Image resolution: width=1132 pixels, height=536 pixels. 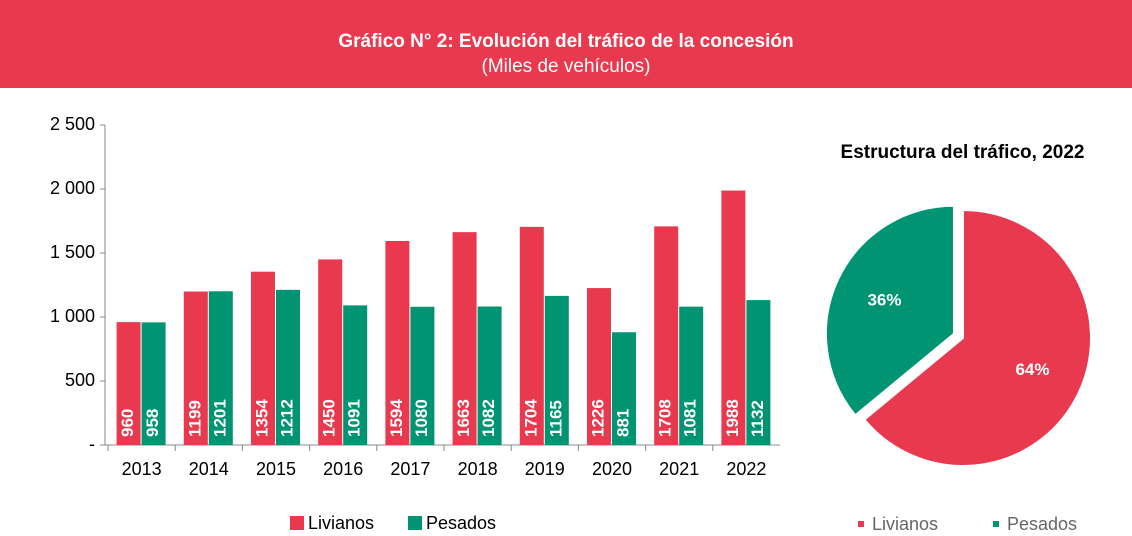 What do you see at coordinates (219, 418) in the screenshot?
I see `data-label: 1201` at bounding box center [219, 418].